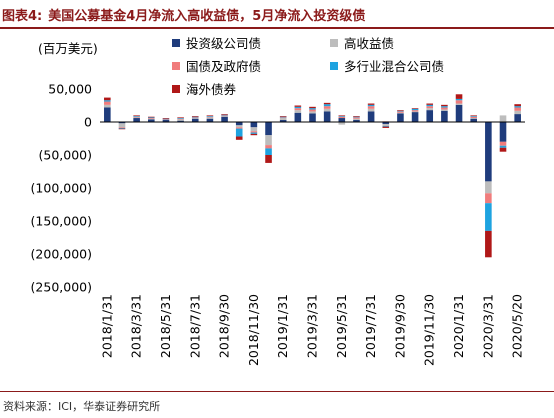 The height and width of the screenshot is (418, 554). Describe the element at coordinates (70, 89) in the screenshot. I see `y-tick-label: 50,000` at that location.